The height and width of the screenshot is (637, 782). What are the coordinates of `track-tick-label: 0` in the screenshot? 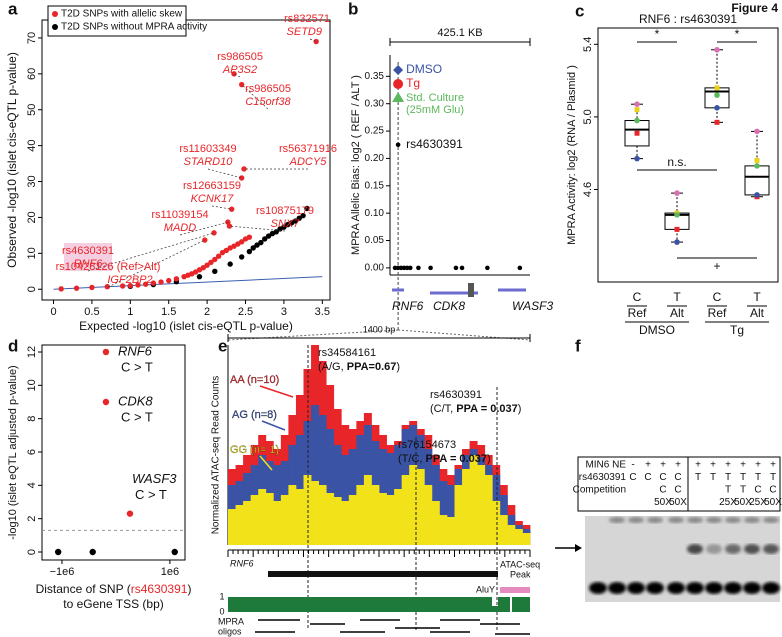 It's located at (221, 611).